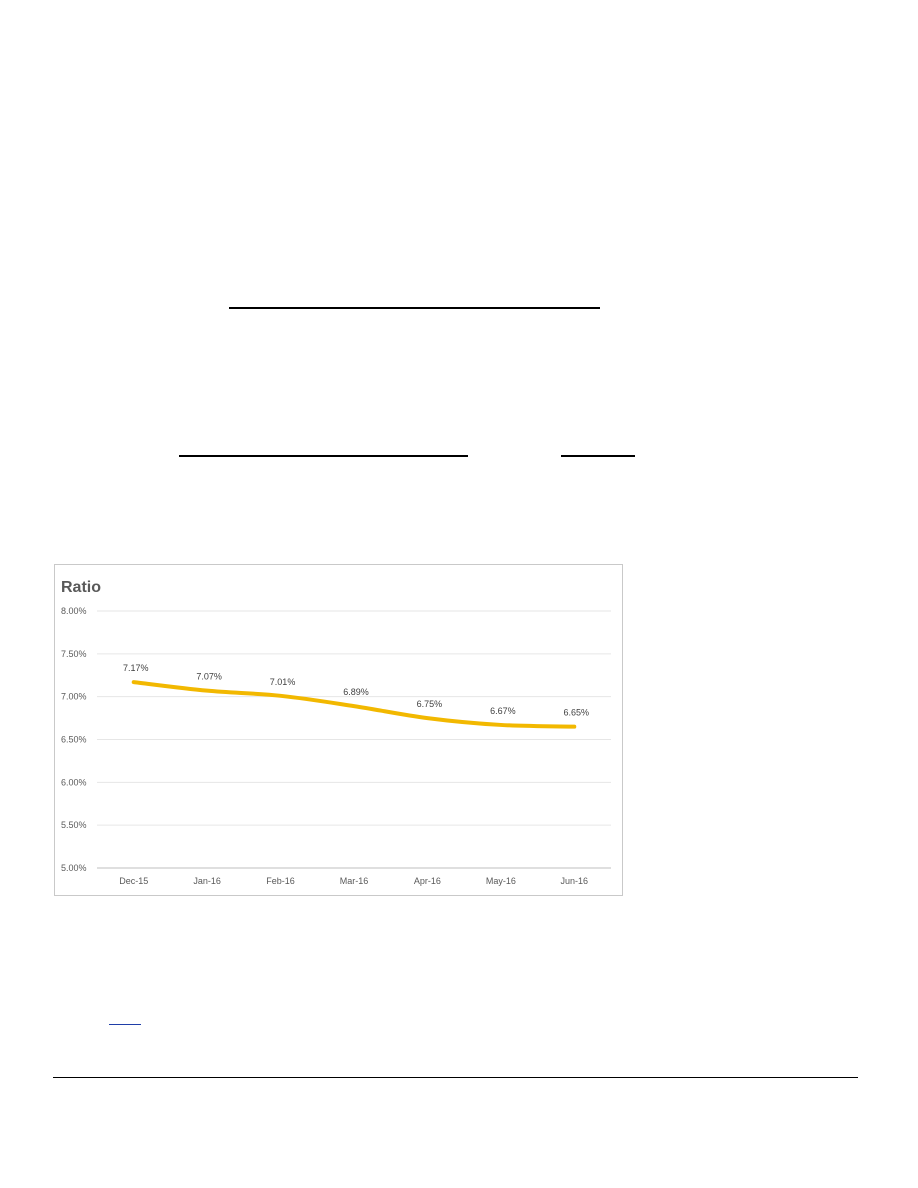 This screenshot has height=1188, width=918. I want to click on x-tick-label: Jan-16, so click(207, 881).